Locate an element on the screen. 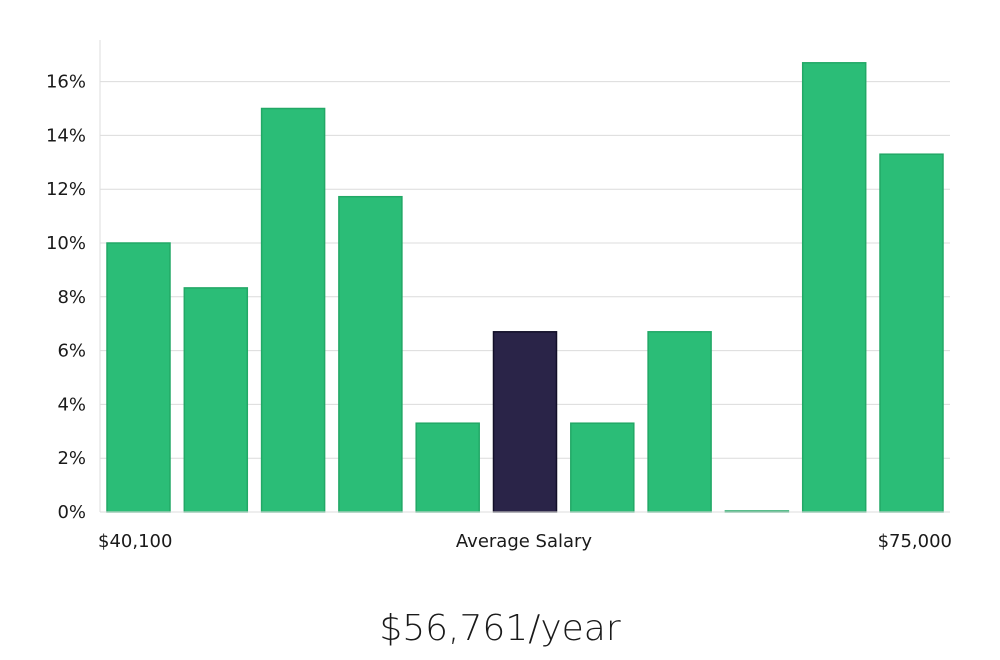 This screenshot has height=660, width=1000. y-tick-label: 8% is located at coordinates (71, 297).